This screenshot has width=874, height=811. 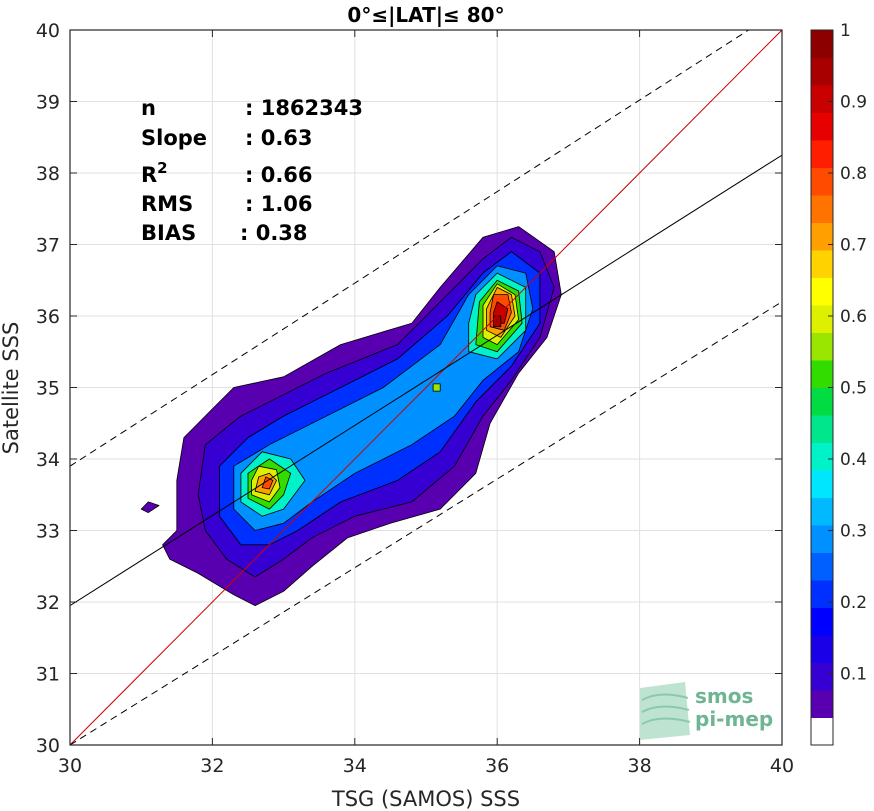 What do you see at coordinates (48, 389) in the screenshot?
I see `y-tick-label: 35` at bounding box center [48, 389].